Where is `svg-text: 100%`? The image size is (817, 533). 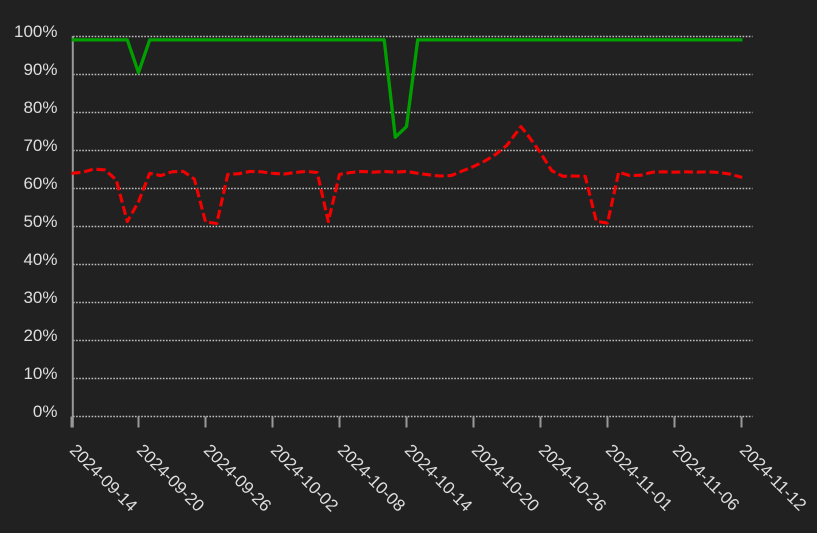 svg-text: 100% is located at coordinates (35, 31).